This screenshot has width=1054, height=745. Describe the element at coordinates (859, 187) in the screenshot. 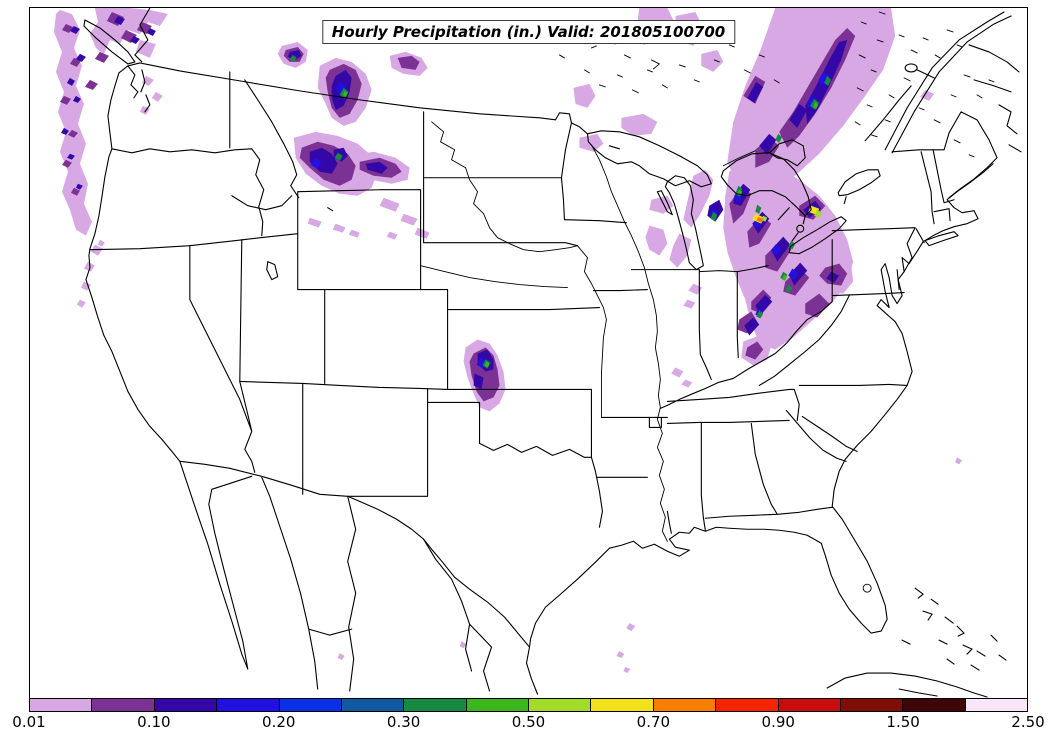

I see `lake-ontario` at that location.